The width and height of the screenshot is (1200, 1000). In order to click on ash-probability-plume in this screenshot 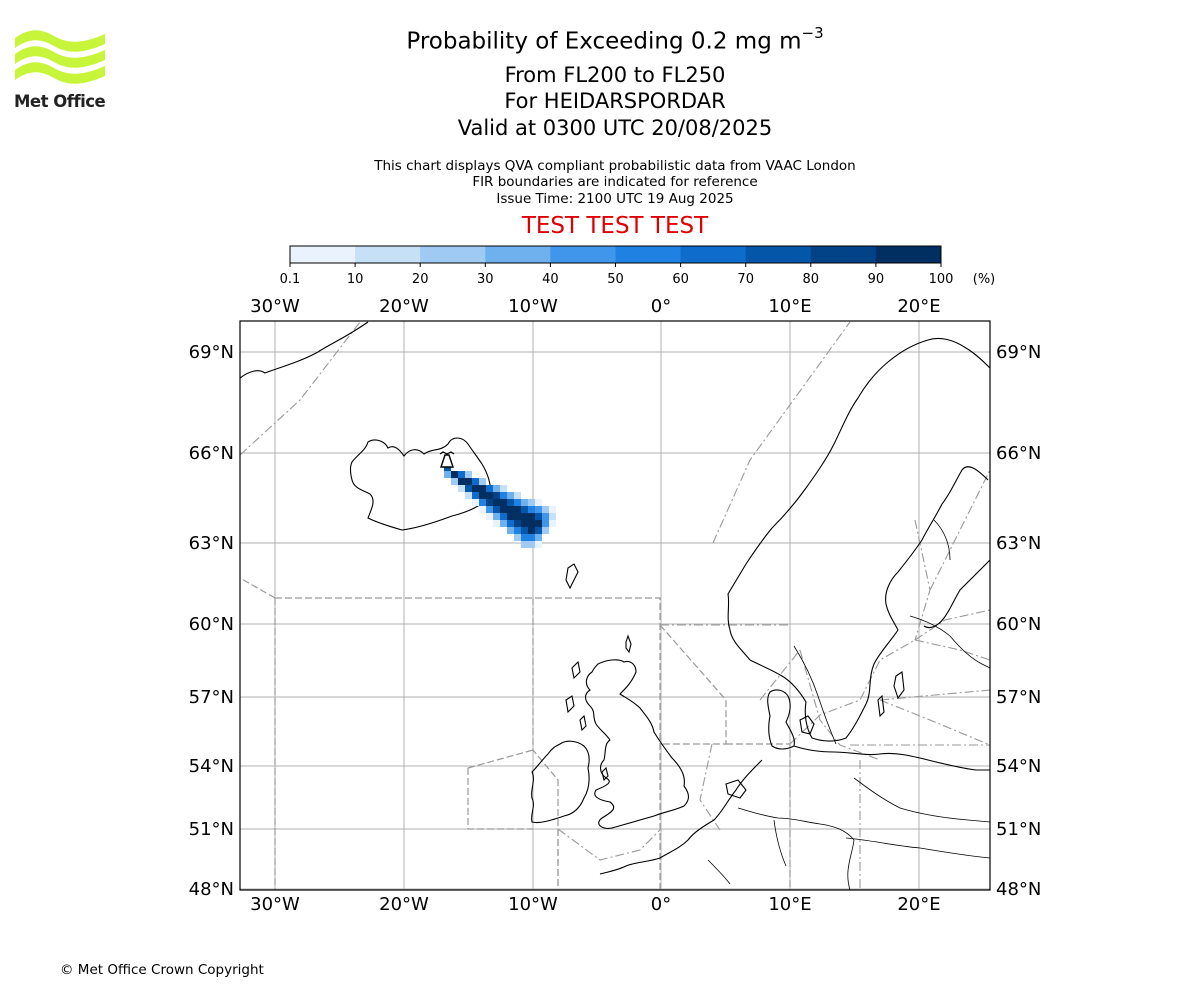, I will do `click(500, 506)`.